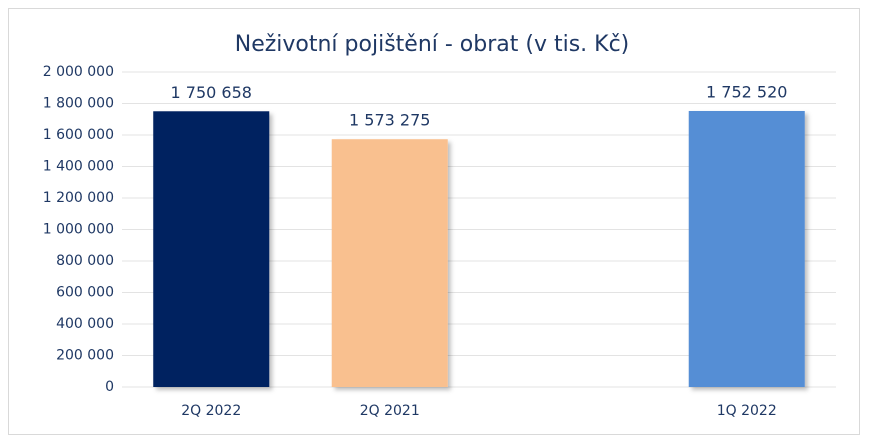 This screenshot has height=447, width=869. Describe the element at coordinates (78, 230) in the screenshot. I see `y-tick-label: 1 000 000` at that location.